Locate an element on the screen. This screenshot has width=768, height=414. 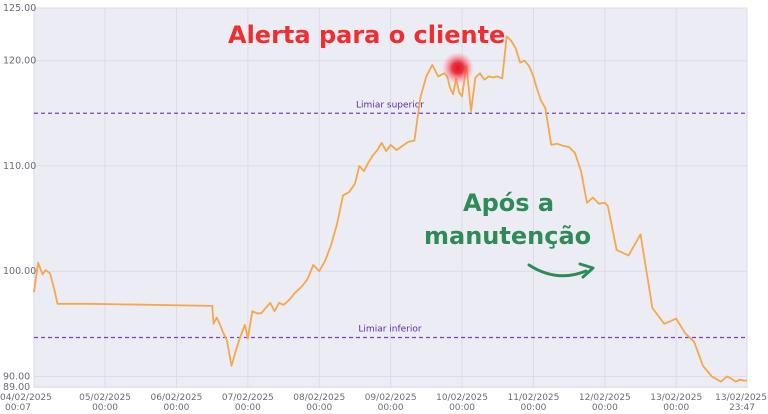
y-tick-label: 100.00 is located at coordinates (19, 271).